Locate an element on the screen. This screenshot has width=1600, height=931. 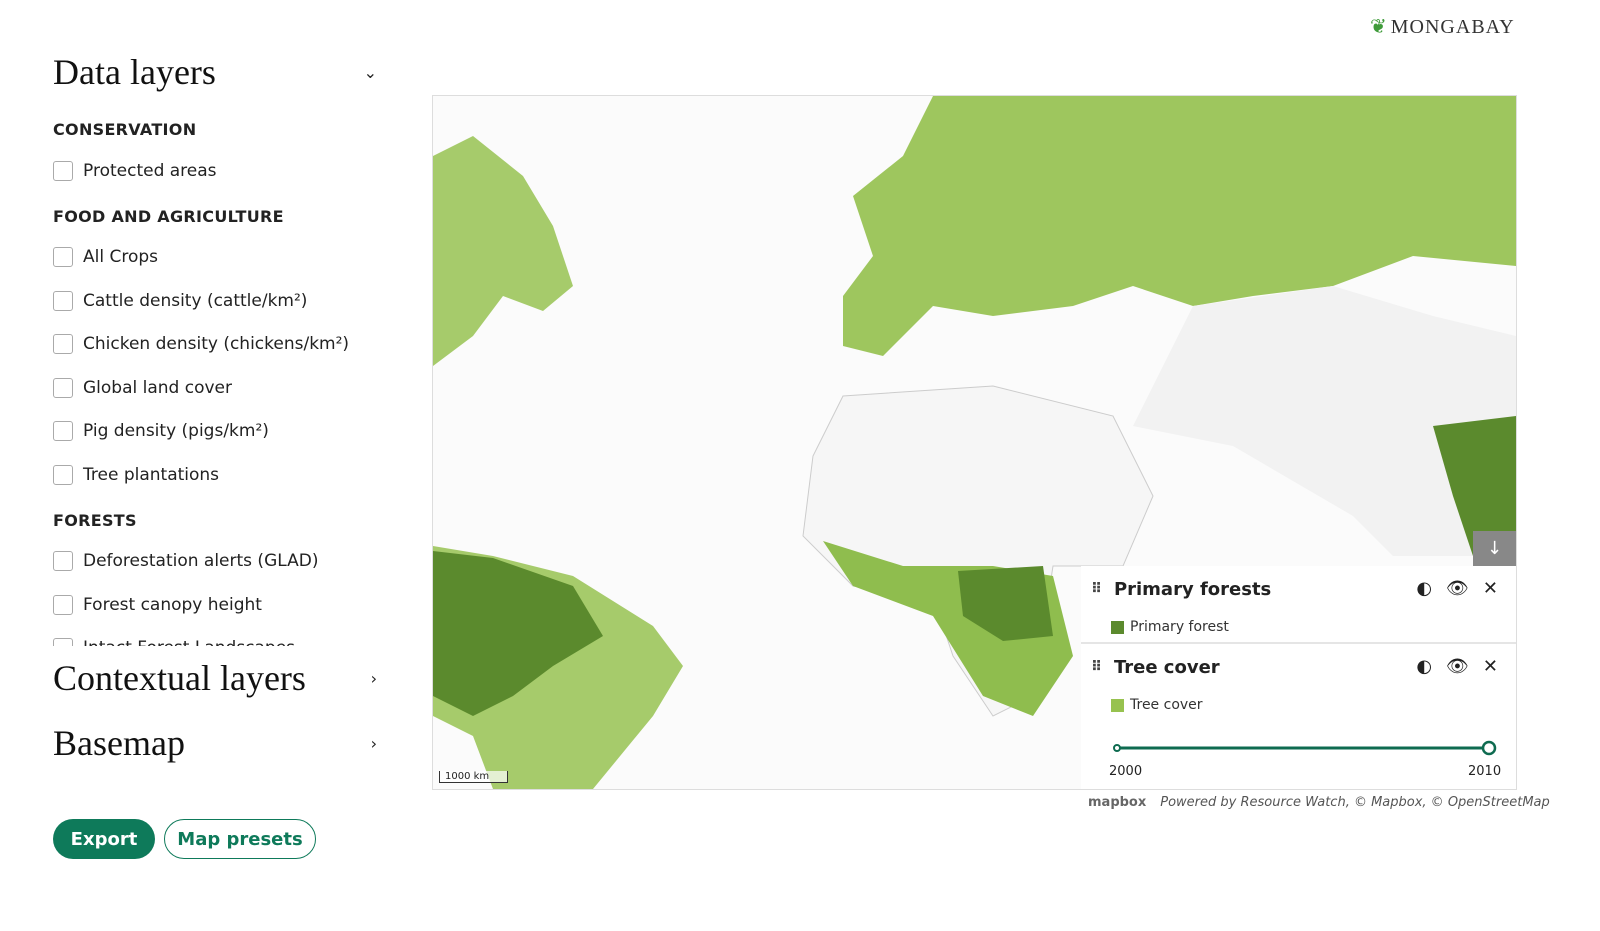
section-toggle: Data layers ⌄ is located at coordinates (215, 72).